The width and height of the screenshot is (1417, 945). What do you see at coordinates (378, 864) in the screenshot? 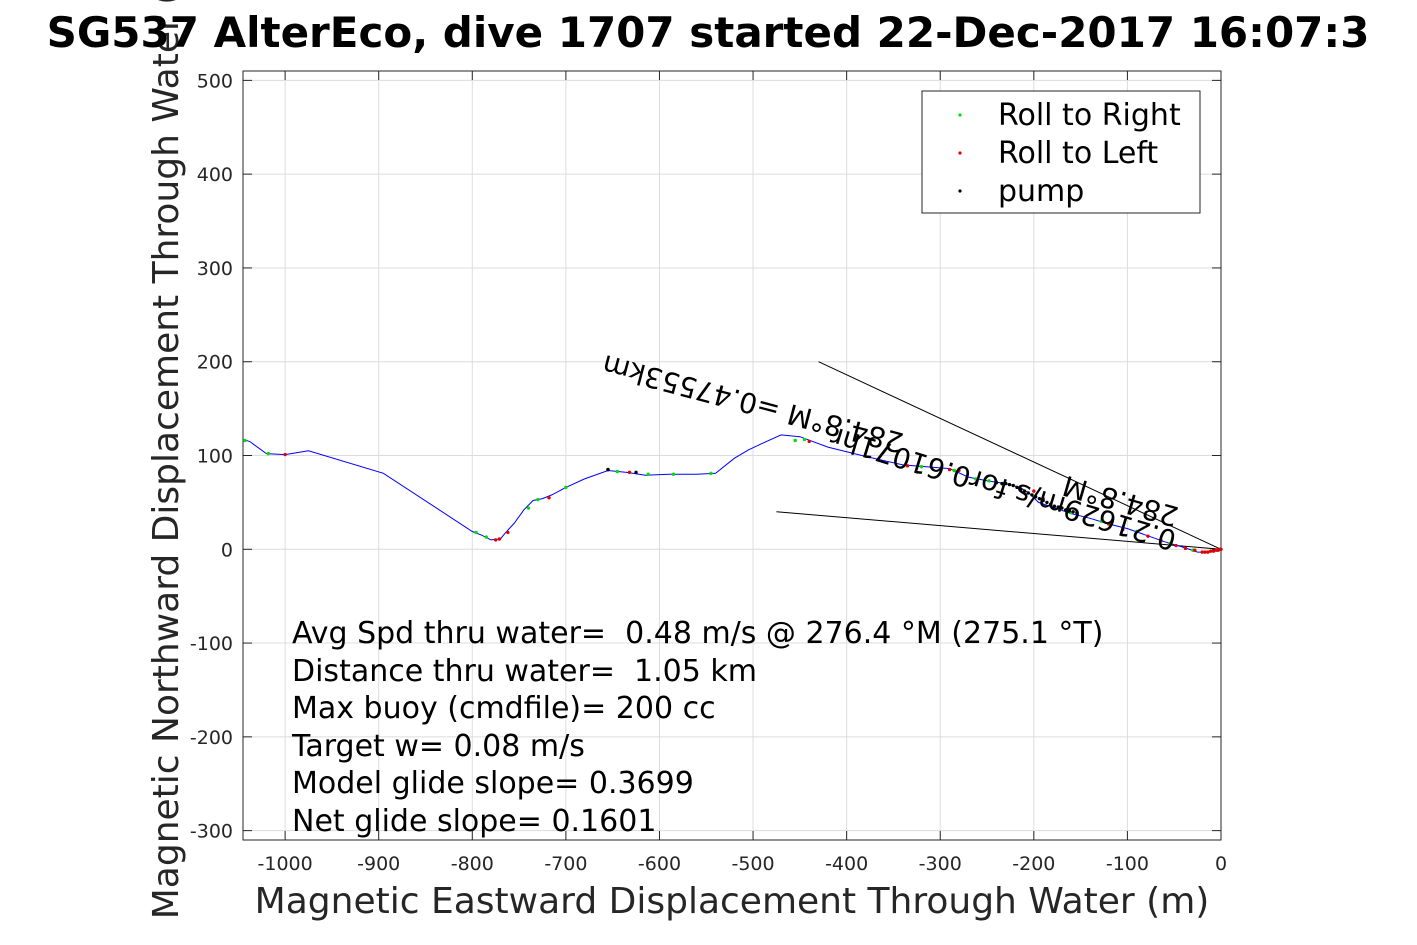
I see `x-tick-label: -900` at bounding box center [378, 864].